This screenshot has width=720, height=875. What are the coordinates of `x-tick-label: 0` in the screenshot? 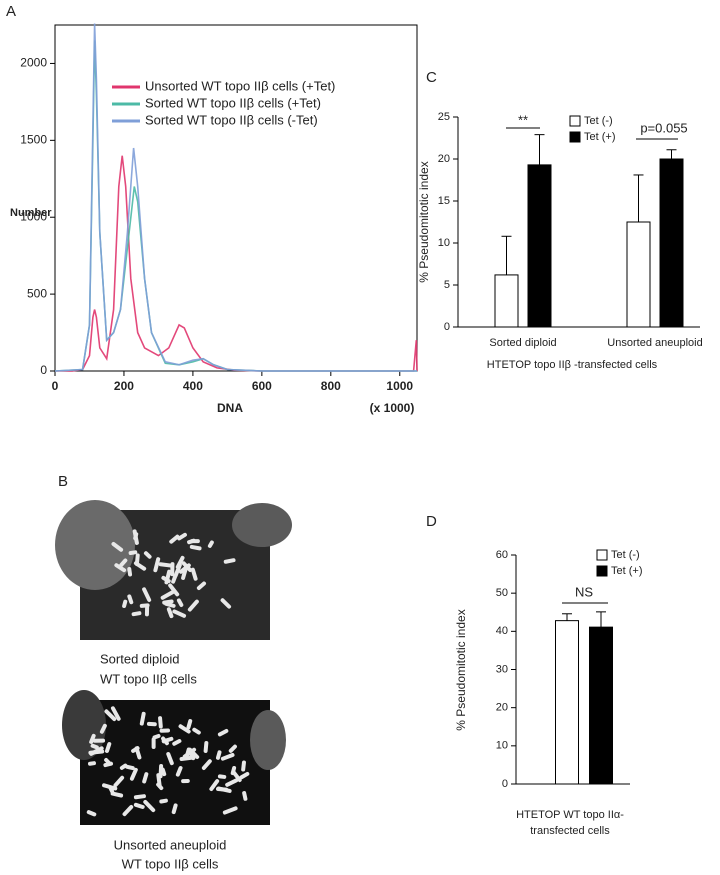 It's located at (55, 386).